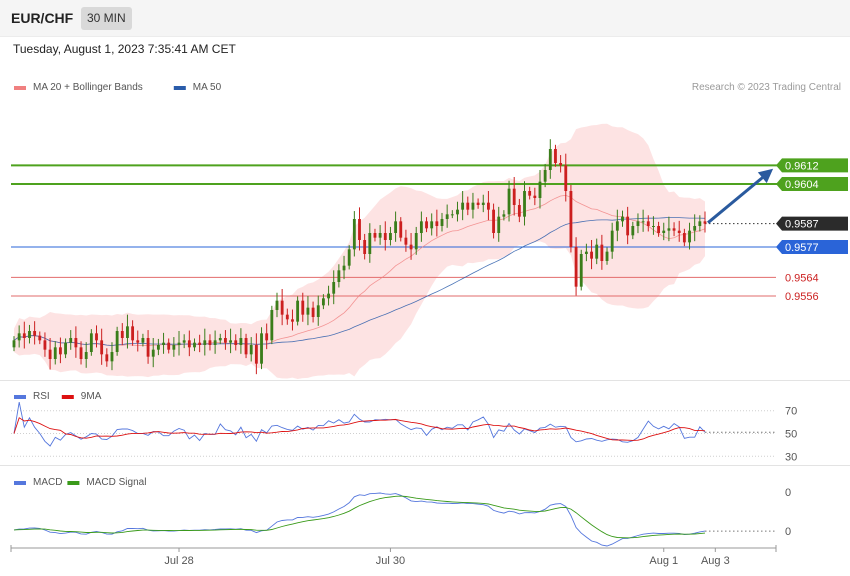  Describe the element at coordinates (791, 412) in the screenshot. I see `rsi-tick-label: 70` at that location.